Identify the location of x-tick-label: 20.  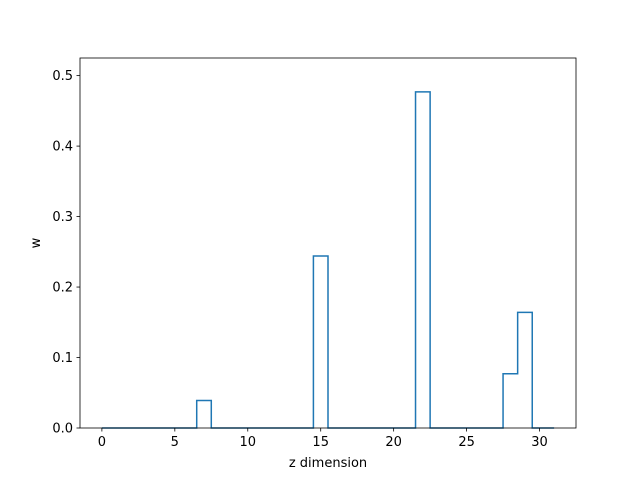
(393, 442).